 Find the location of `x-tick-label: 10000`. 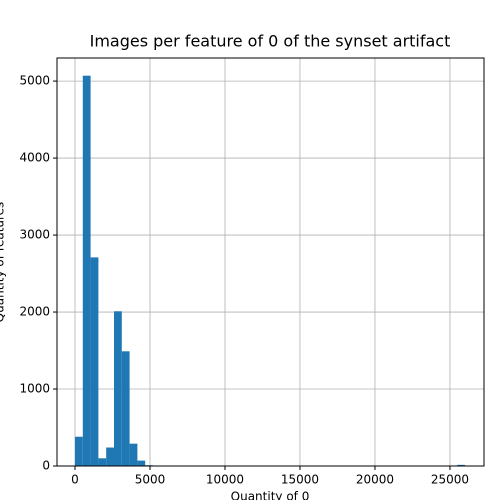

x-tick-label: 10000 is located at coordinates (225, 480).